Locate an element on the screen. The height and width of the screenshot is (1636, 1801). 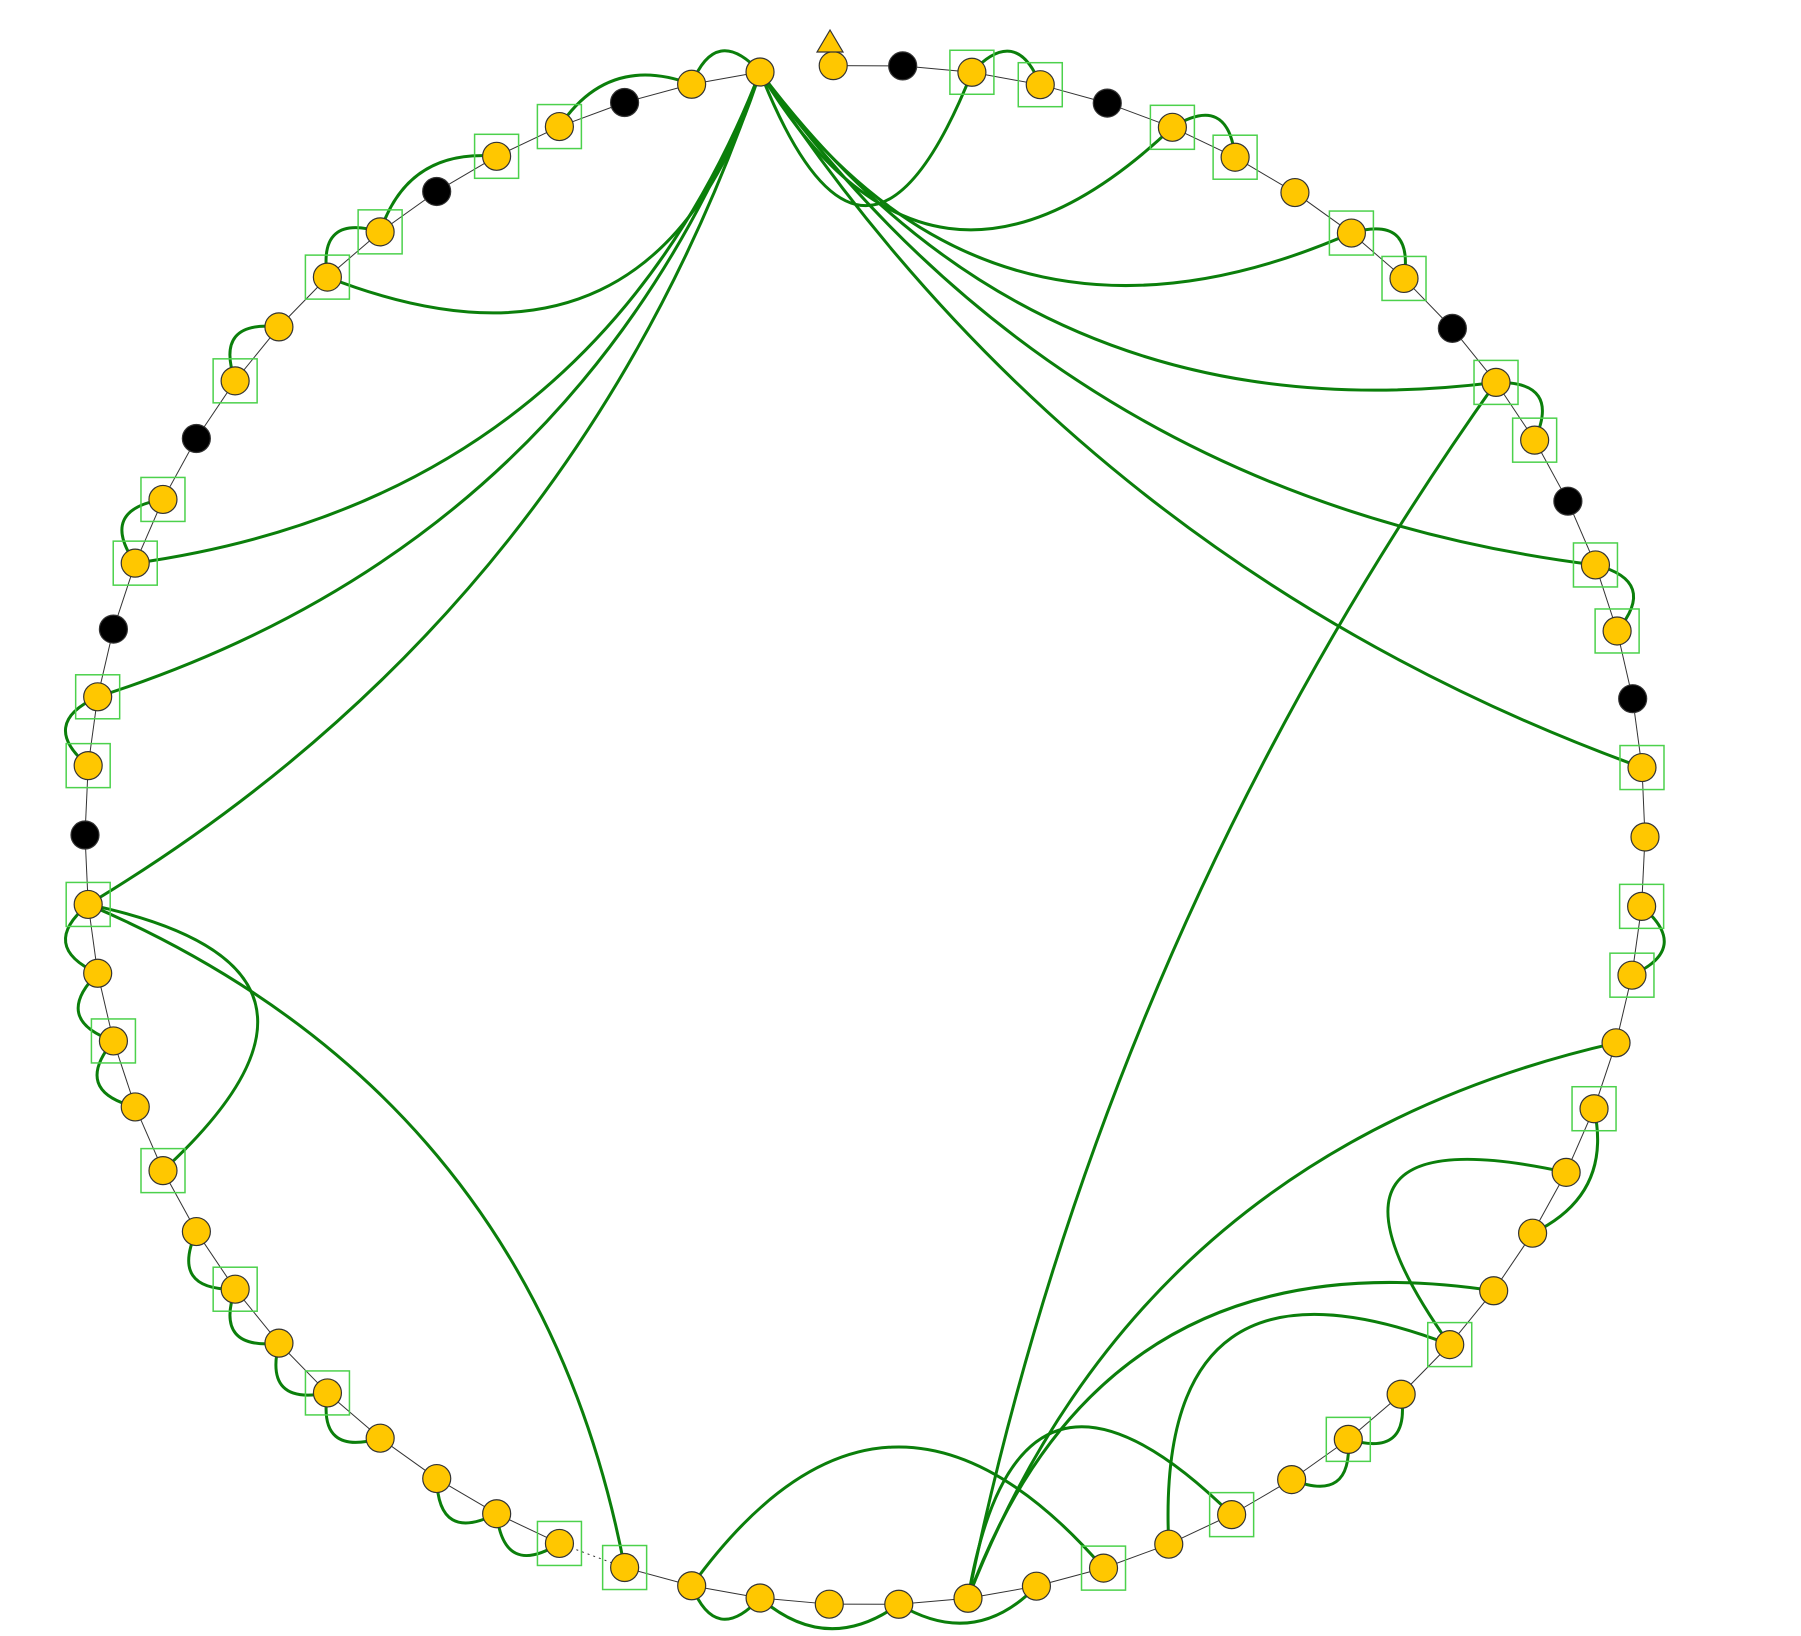
hub-node is located at coordinates (760, 72).